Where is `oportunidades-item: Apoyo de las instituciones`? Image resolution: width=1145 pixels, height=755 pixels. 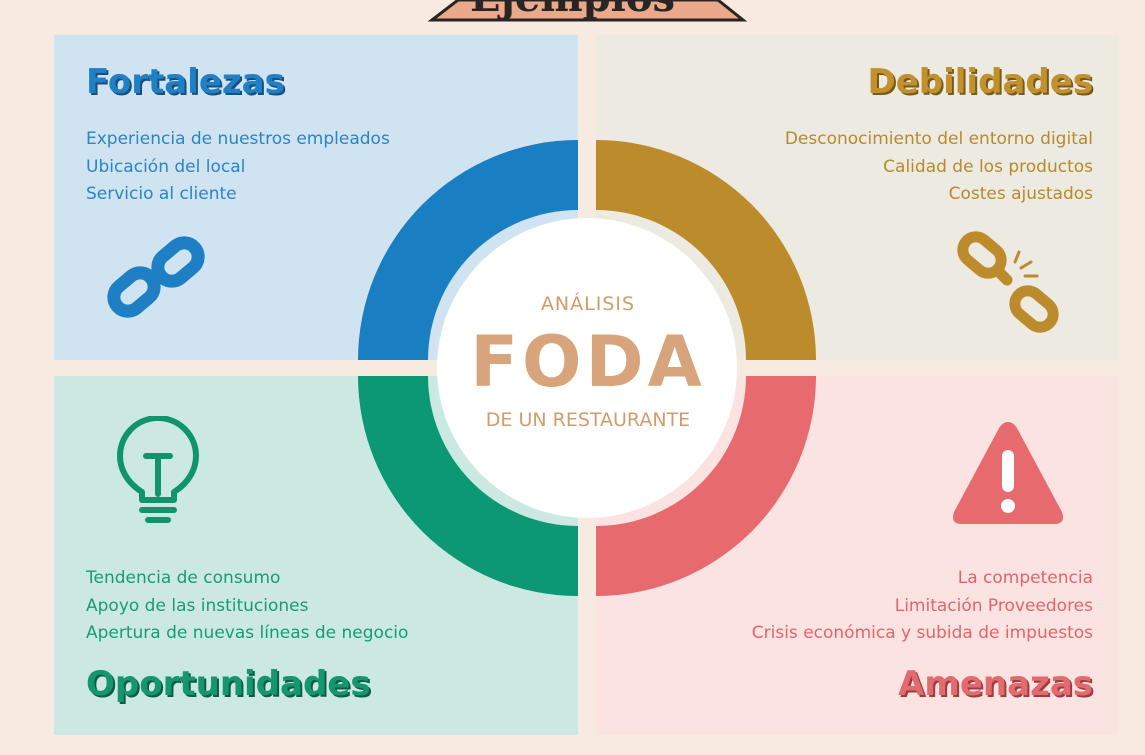 oportunidades-item: Apoyo de las instituciones is located at coordinates (197, 605).